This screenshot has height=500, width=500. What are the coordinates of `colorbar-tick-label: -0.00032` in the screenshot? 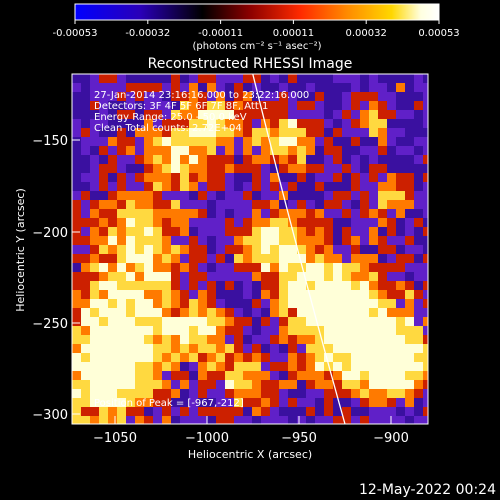 It's located at (147, 33).